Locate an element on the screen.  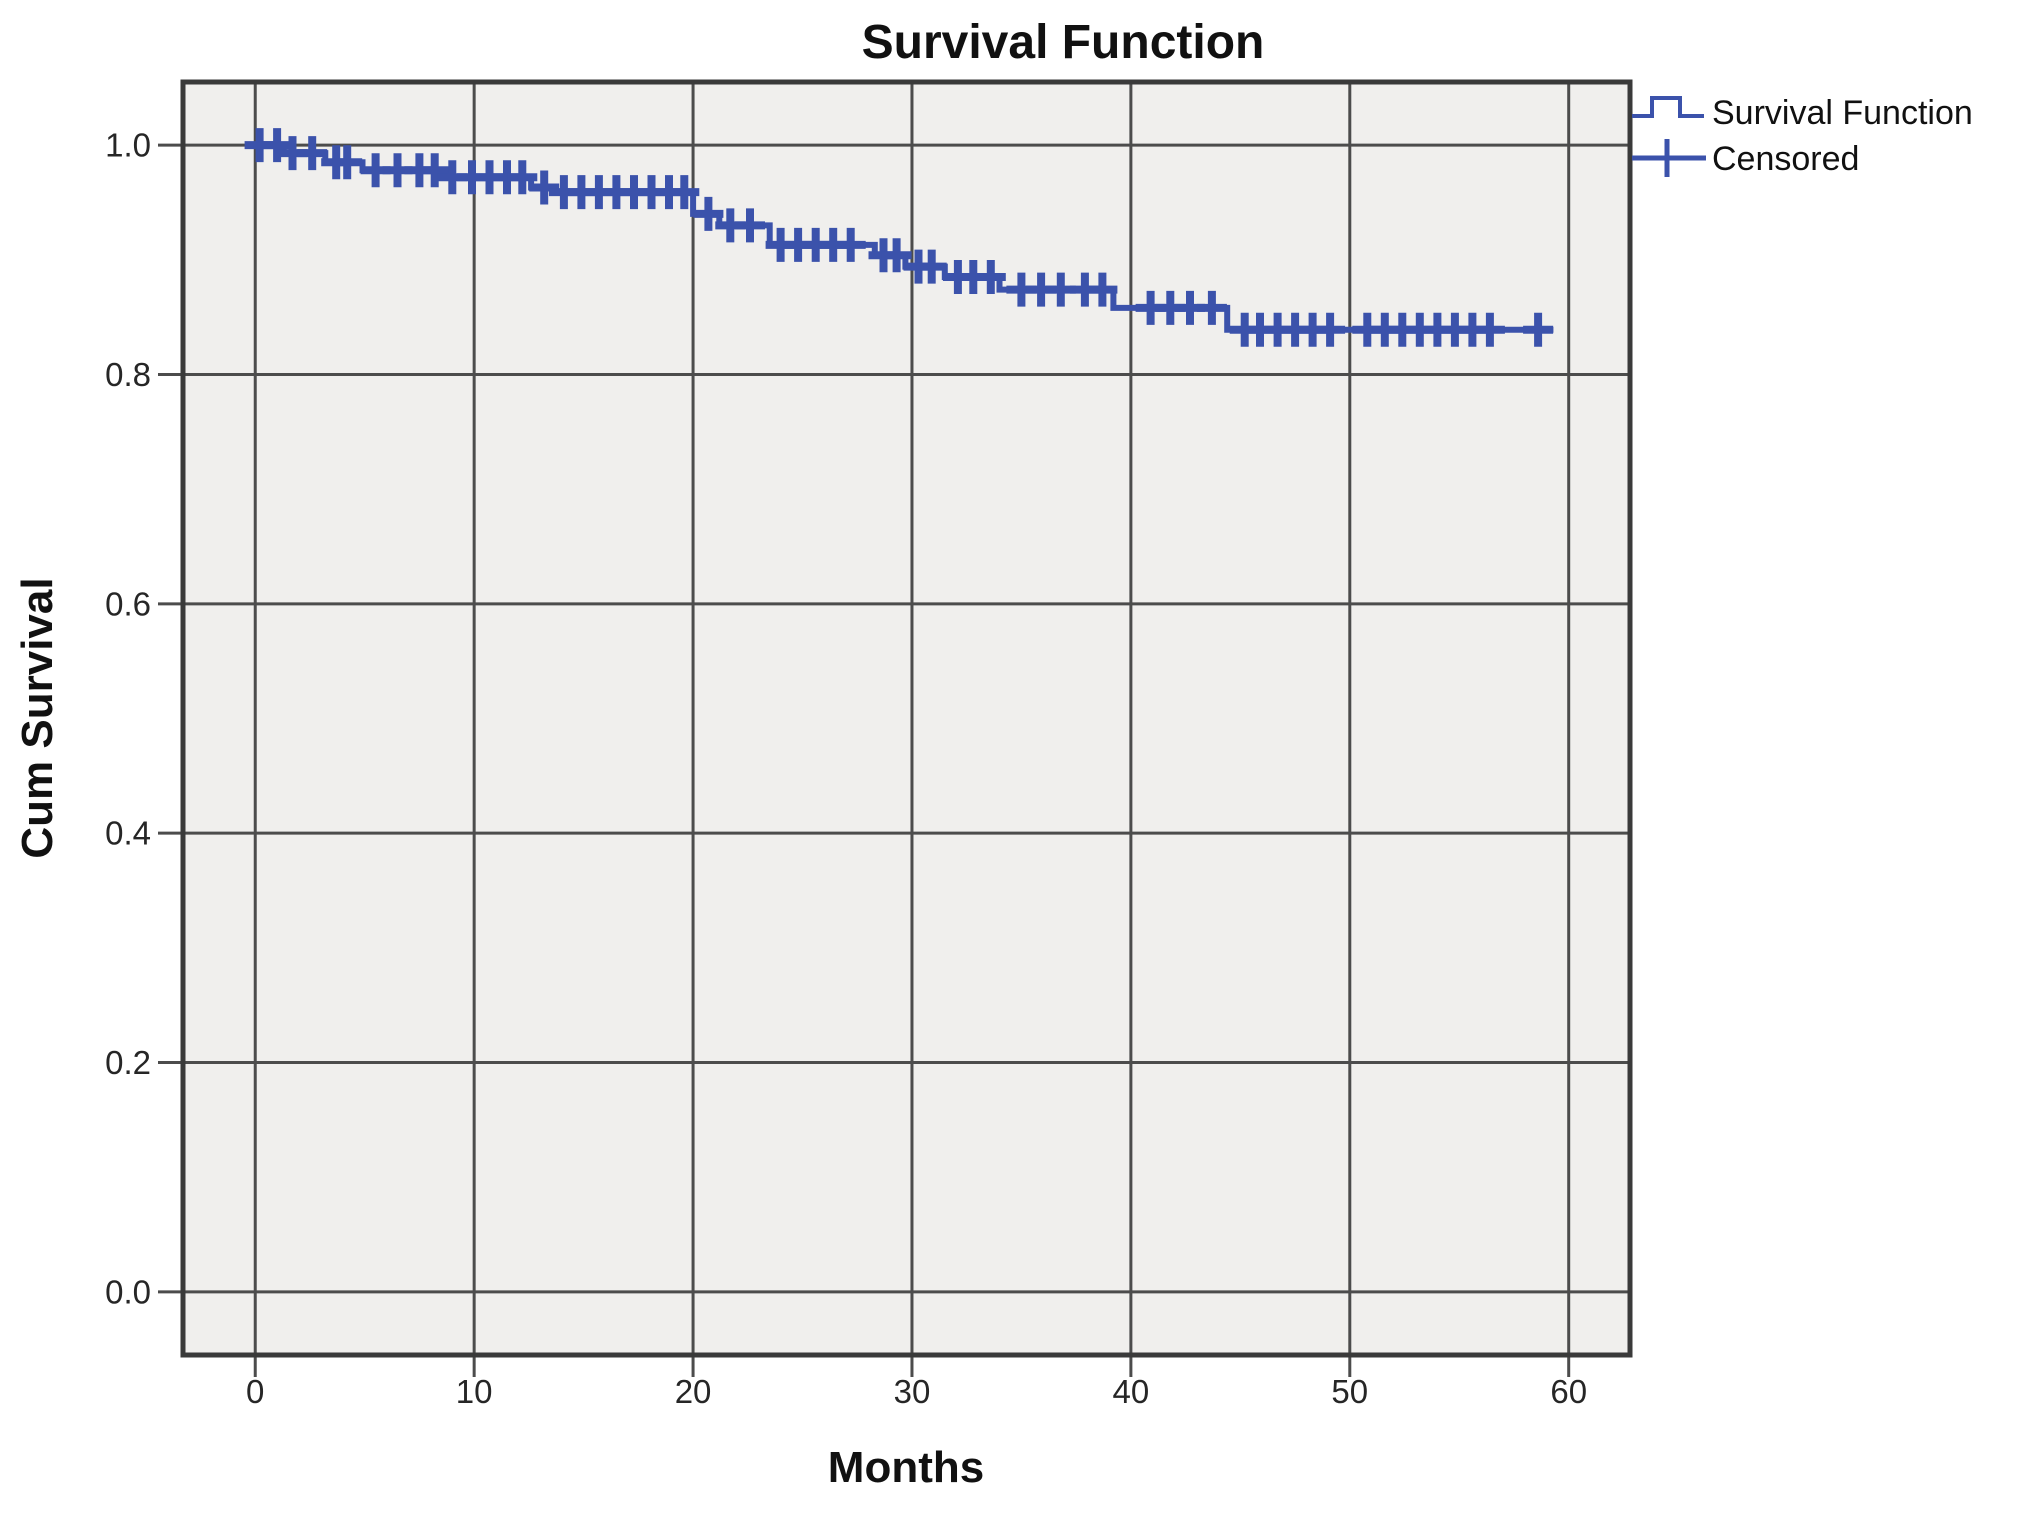
survival-step-path is located at coordinates (904, 237).